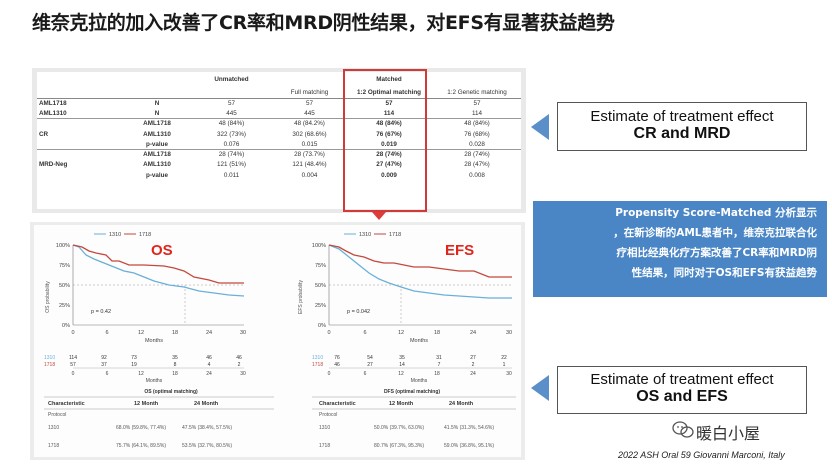 This screenshot has width=832, height=466. Describe the element at coordinates (439, 358) in the screenshot. I see `efs-risk-1310: 31` at that location.